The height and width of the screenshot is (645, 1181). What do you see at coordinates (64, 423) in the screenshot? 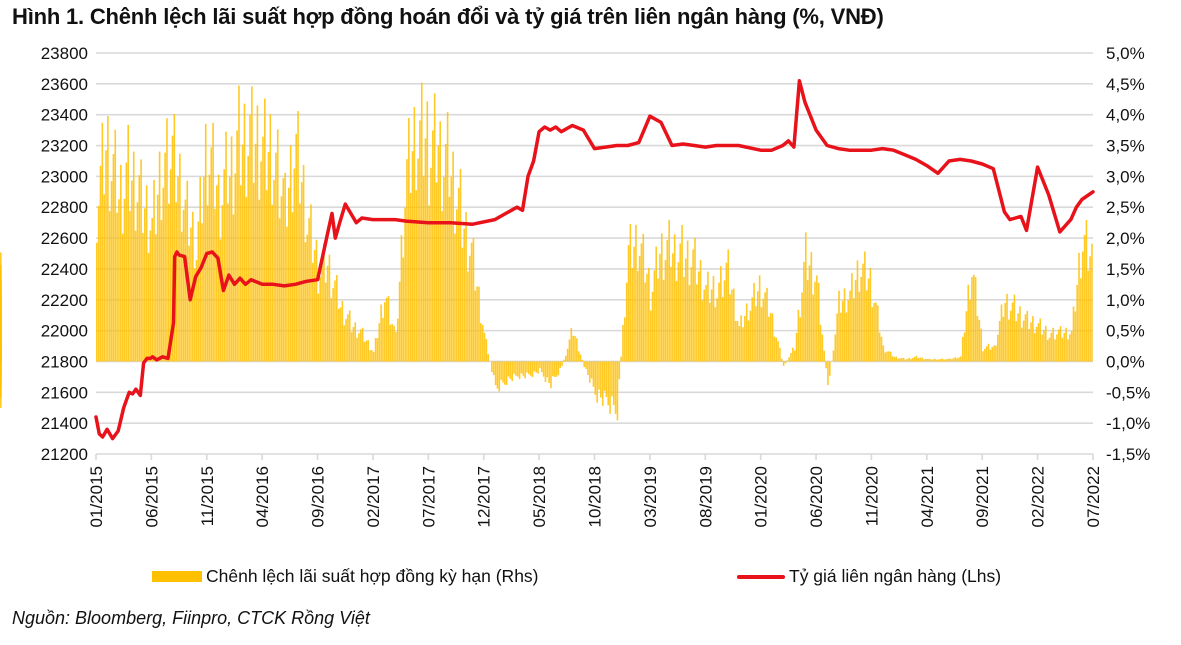
I see `y-left-tick-label: 21400` at bounding box center [64, 423].